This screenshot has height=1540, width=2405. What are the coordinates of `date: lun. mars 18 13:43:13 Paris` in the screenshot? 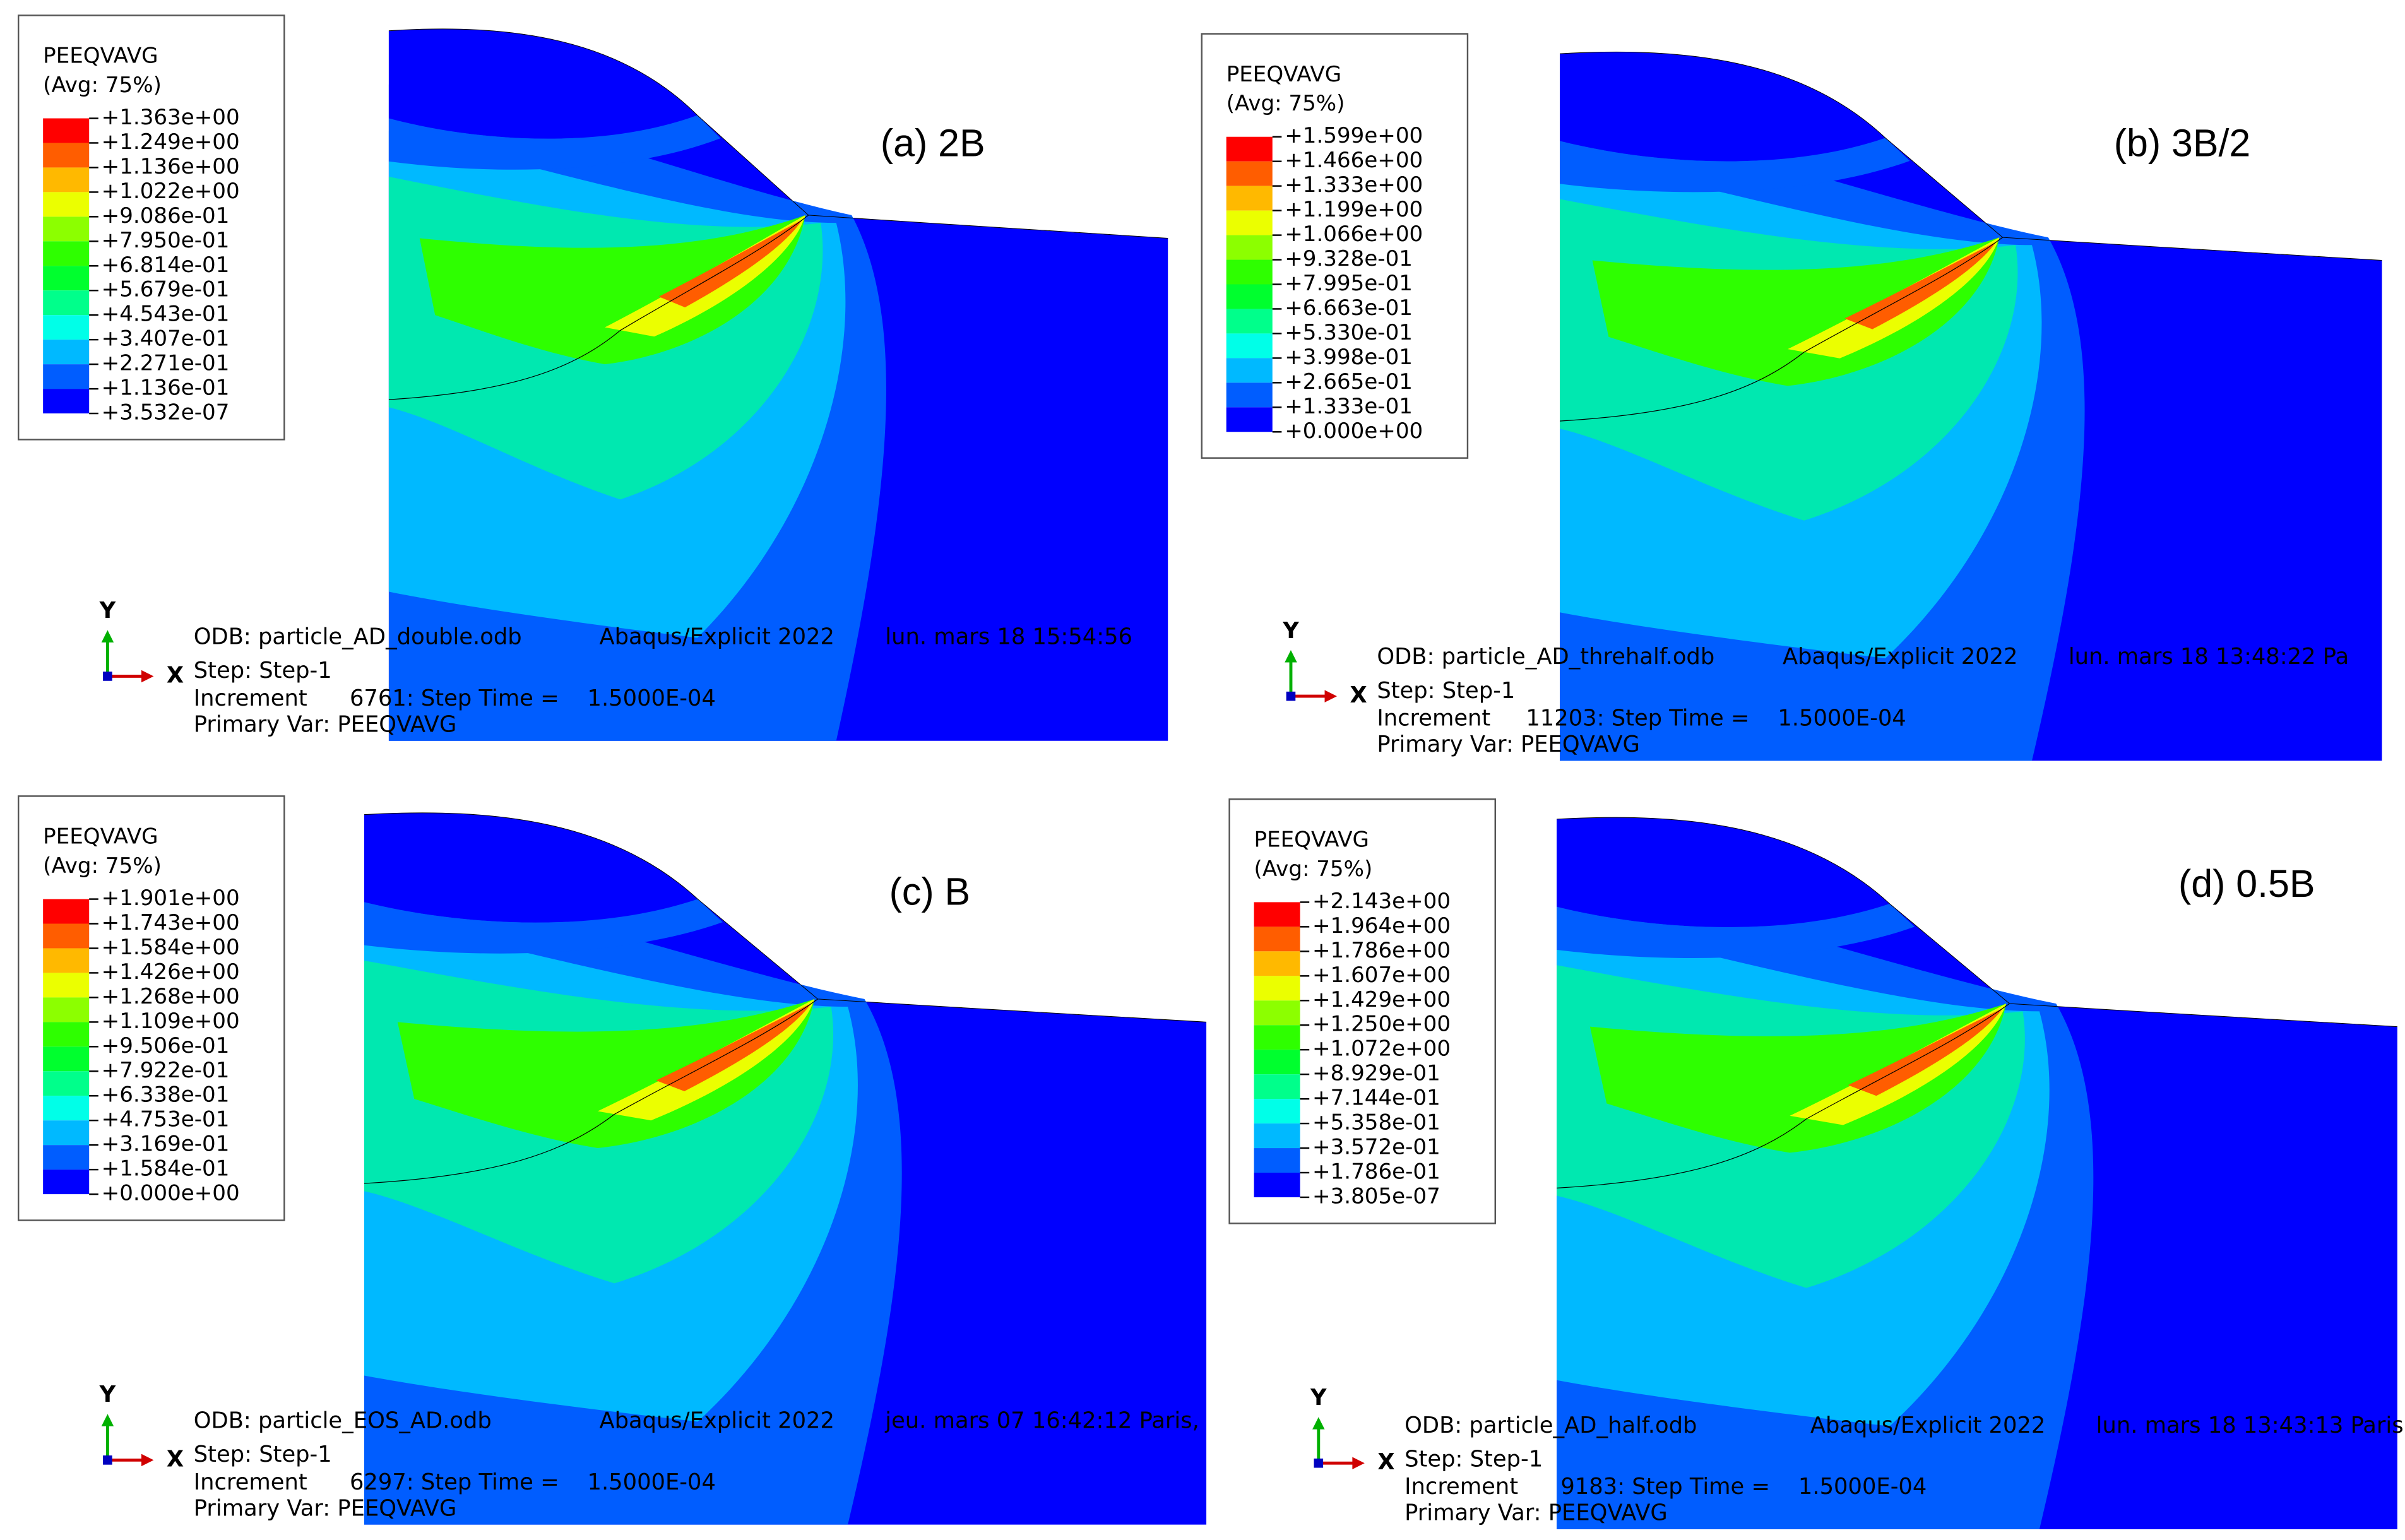 It's located at (2250, 1425).